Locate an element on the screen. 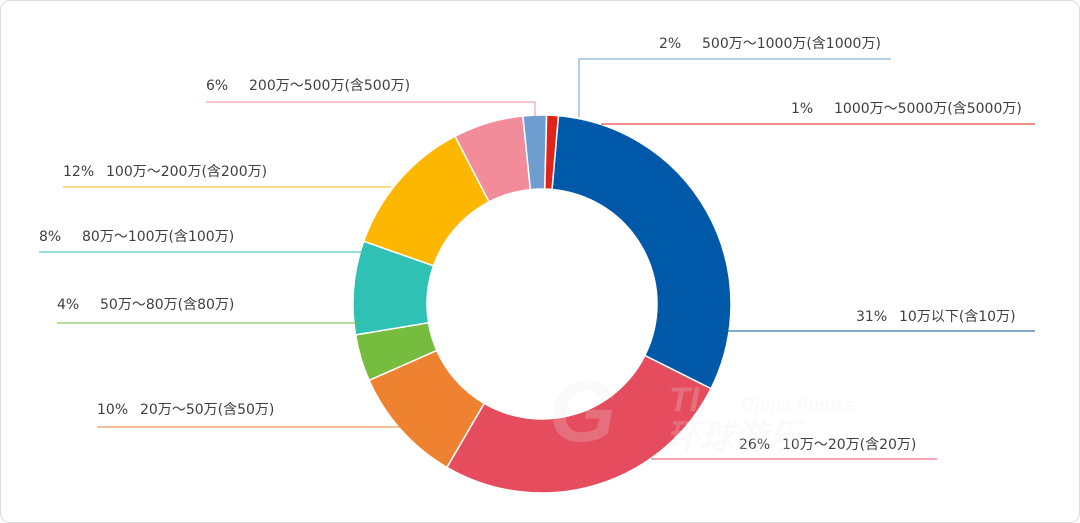 This screenshot has width=1080, height=523. percent-label-5: 12% is located at coordinates (78, 172).